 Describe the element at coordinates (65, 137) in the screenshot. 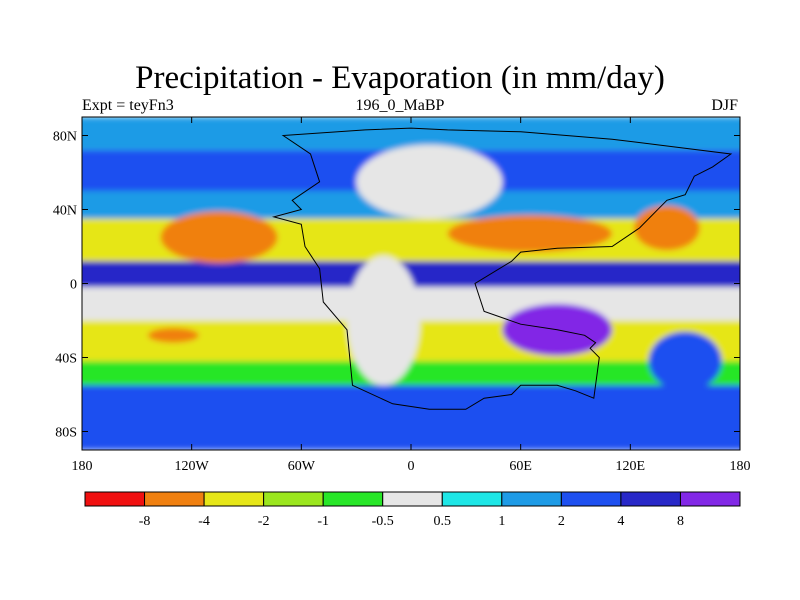

I see `lat-tick-label: 80N` at that location.